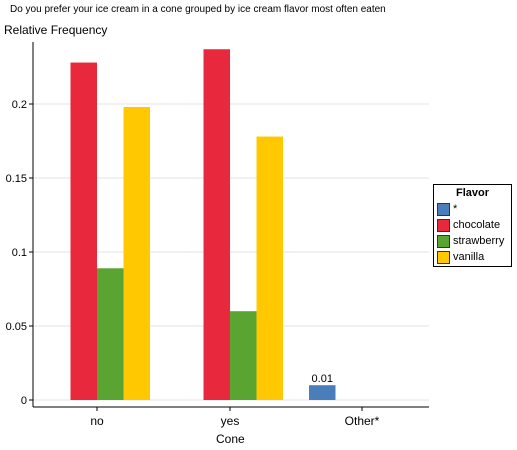  What do you see at coordinates (455, 209) in the screenshot?
I see `legend-label: *` at bounding box center [455, 209].